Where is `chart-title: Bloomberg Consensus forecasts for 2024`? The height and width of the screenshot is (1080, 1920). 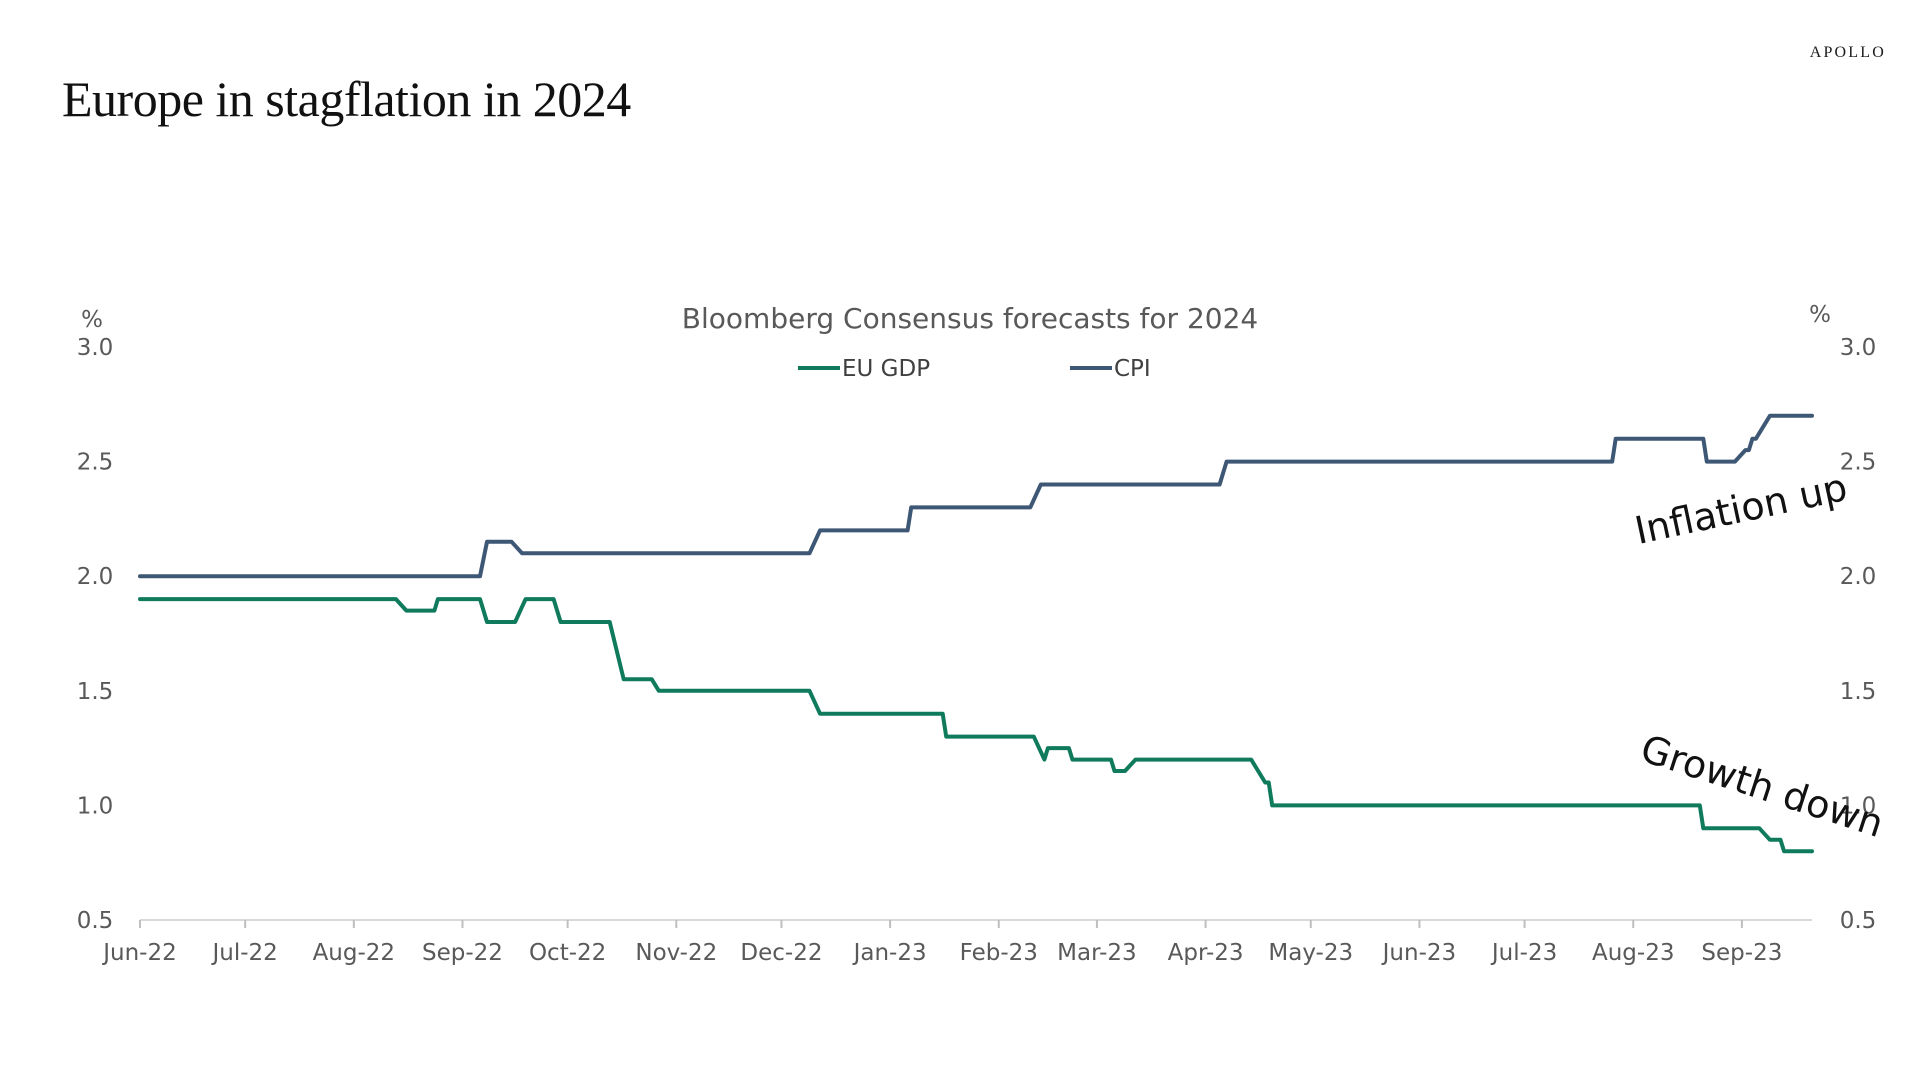 chart-title: Bloomberg Consensus forecasts for 2024 is located at coordinates (970, 318).